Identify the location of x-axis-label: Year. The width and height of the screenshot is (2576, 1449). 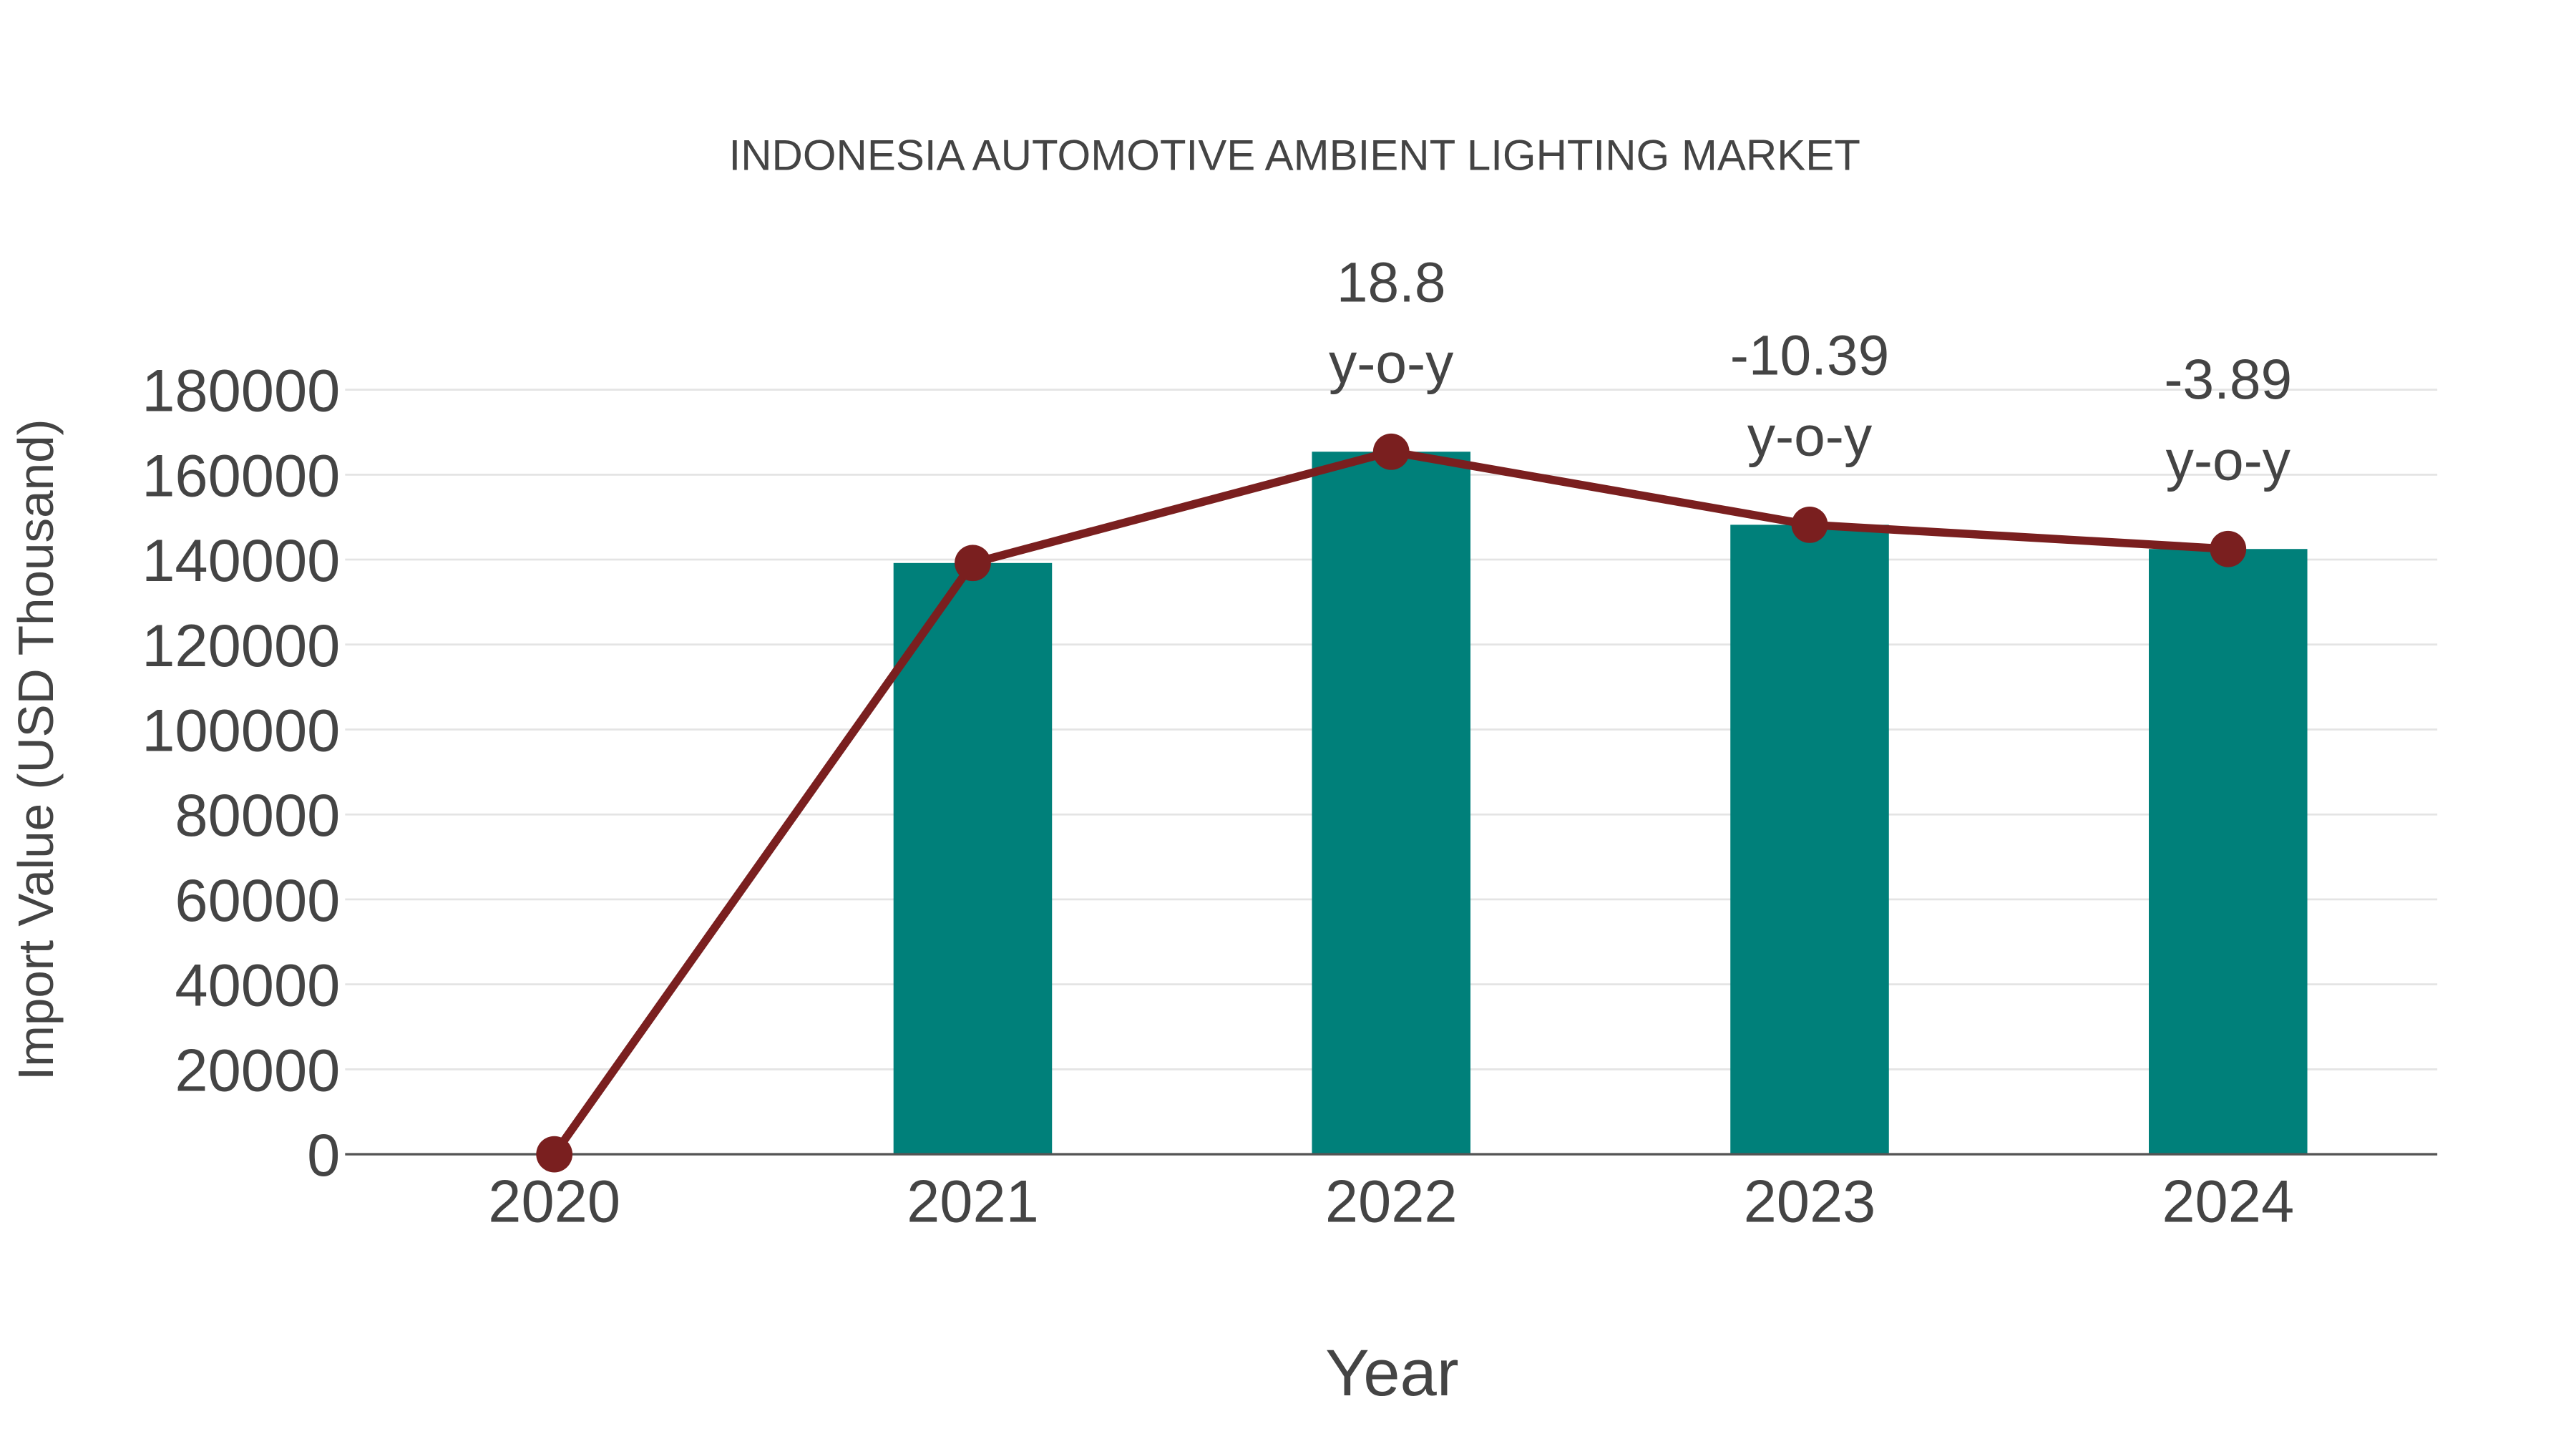
(1391, 1372).